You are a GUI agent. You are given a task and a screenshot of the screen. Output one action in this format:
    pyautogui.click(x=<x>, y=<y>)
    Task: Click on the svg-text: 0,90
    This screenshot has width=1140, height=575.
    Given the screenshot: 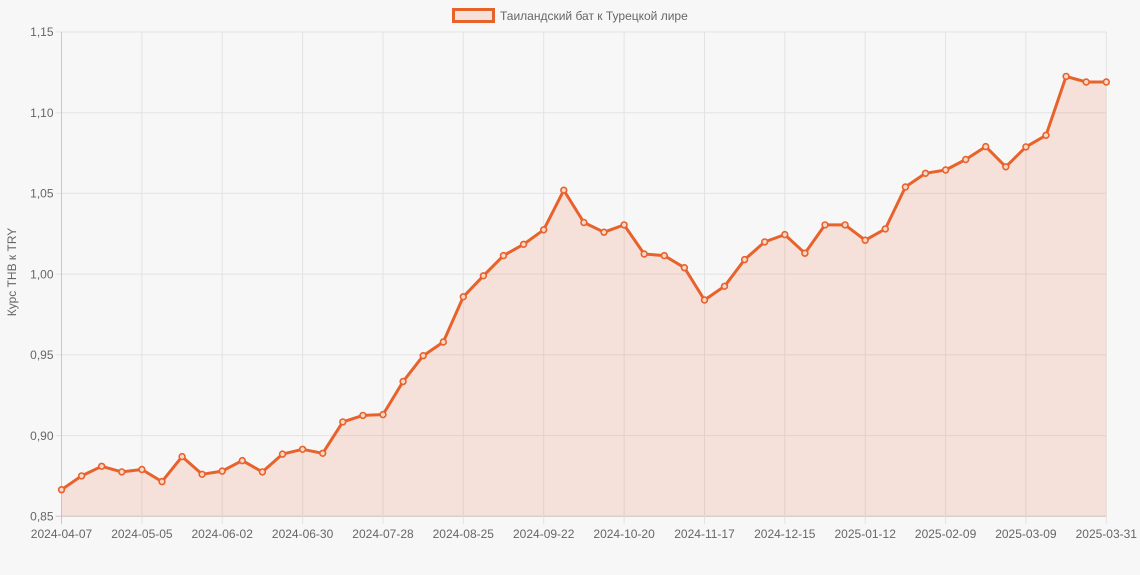 What is the action you would take?
    pyautogui.click(x=42, y=436)
    